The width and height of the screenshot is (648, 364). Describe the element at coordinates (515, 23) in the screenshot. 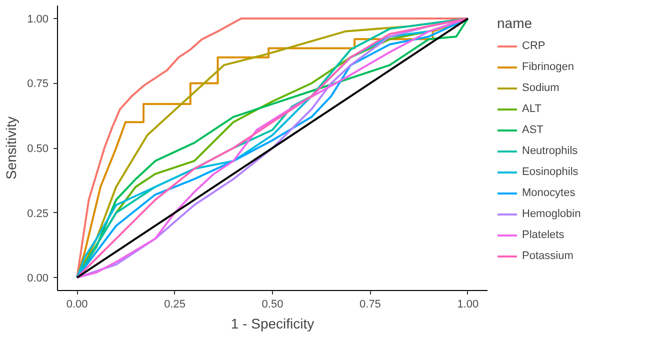

I see `legend-title: name` at that location.